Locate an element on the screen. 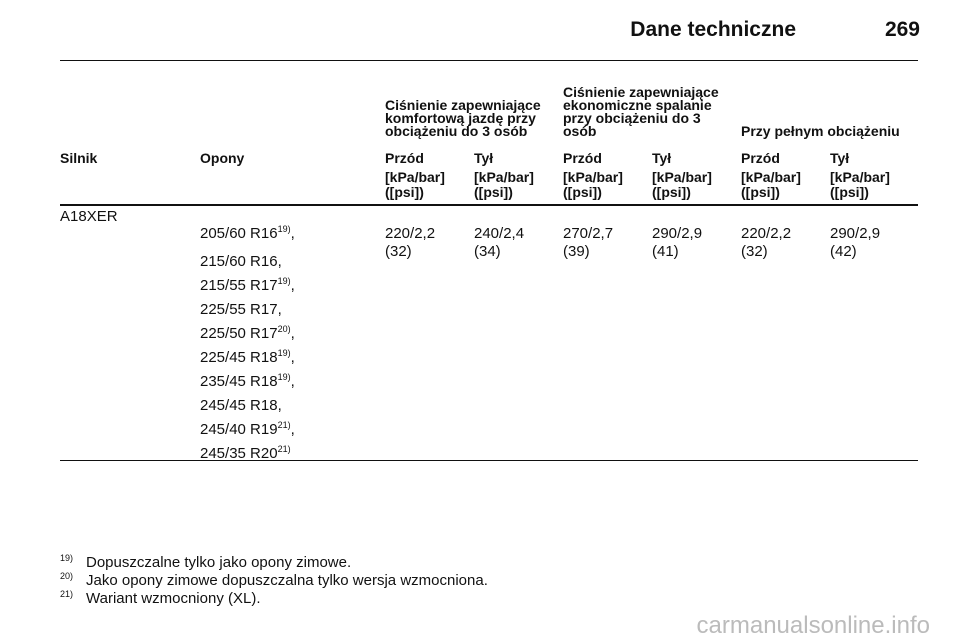 The height and width of the screenshot is (642, 960). group-box: Przy pełnym obciążeniu is located at coordinates (831, 99).